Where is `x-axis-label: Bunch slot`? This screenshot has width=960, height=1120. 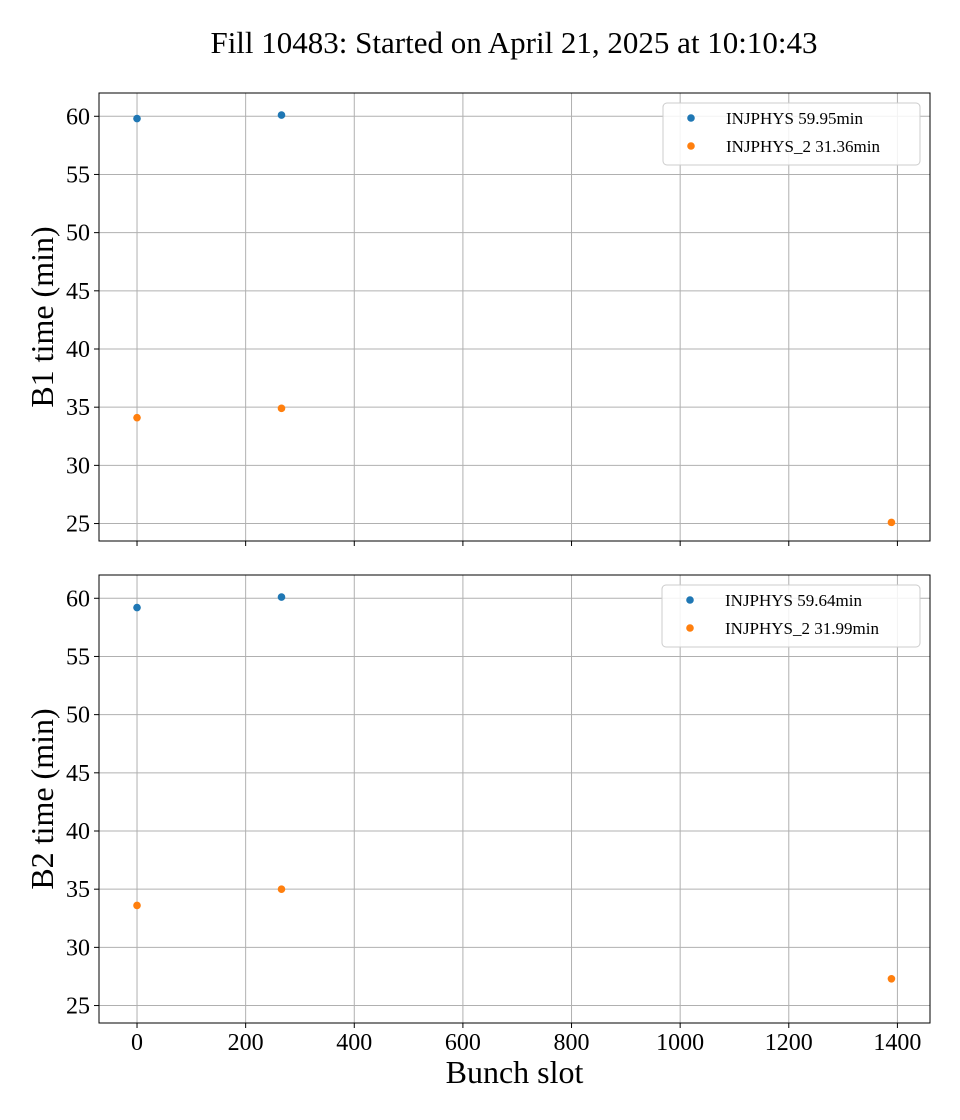
x-axis-label: Bunch slot is located at coordinates (515, 1072).